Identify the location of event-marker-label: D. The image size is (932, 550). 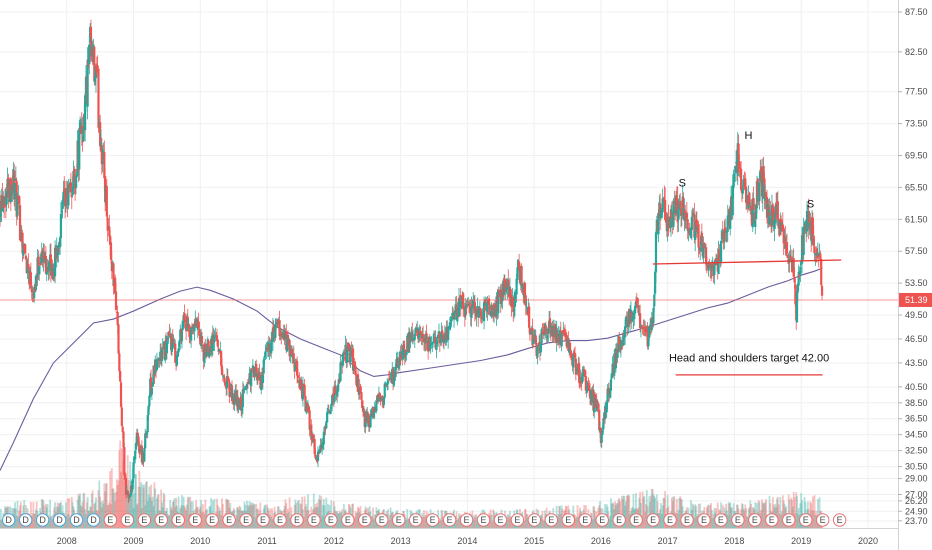
(93, 520).